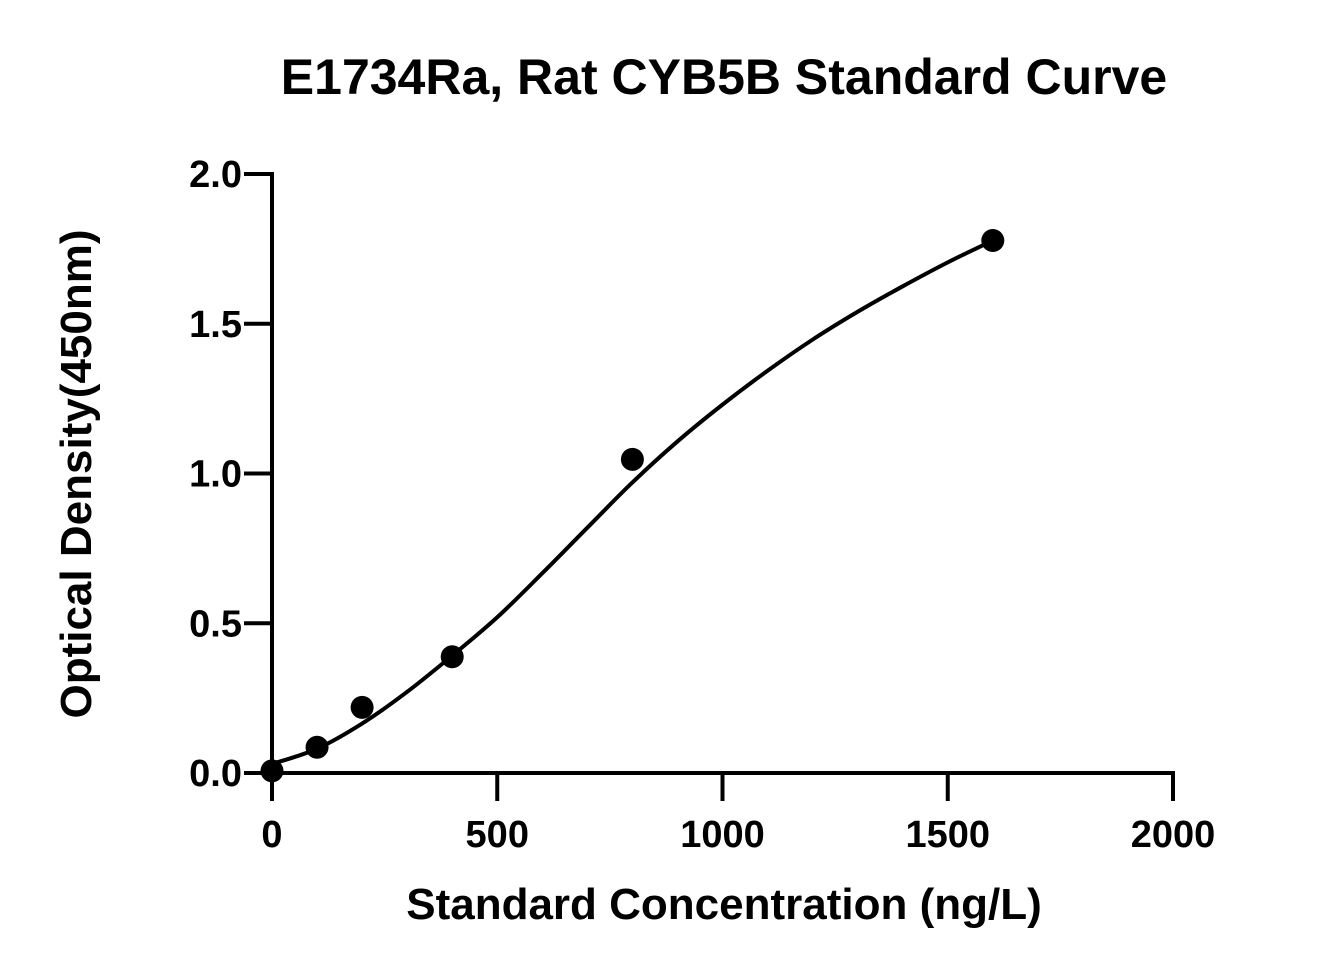  I want to click on x-tick-label: 500, so click(497, 835).